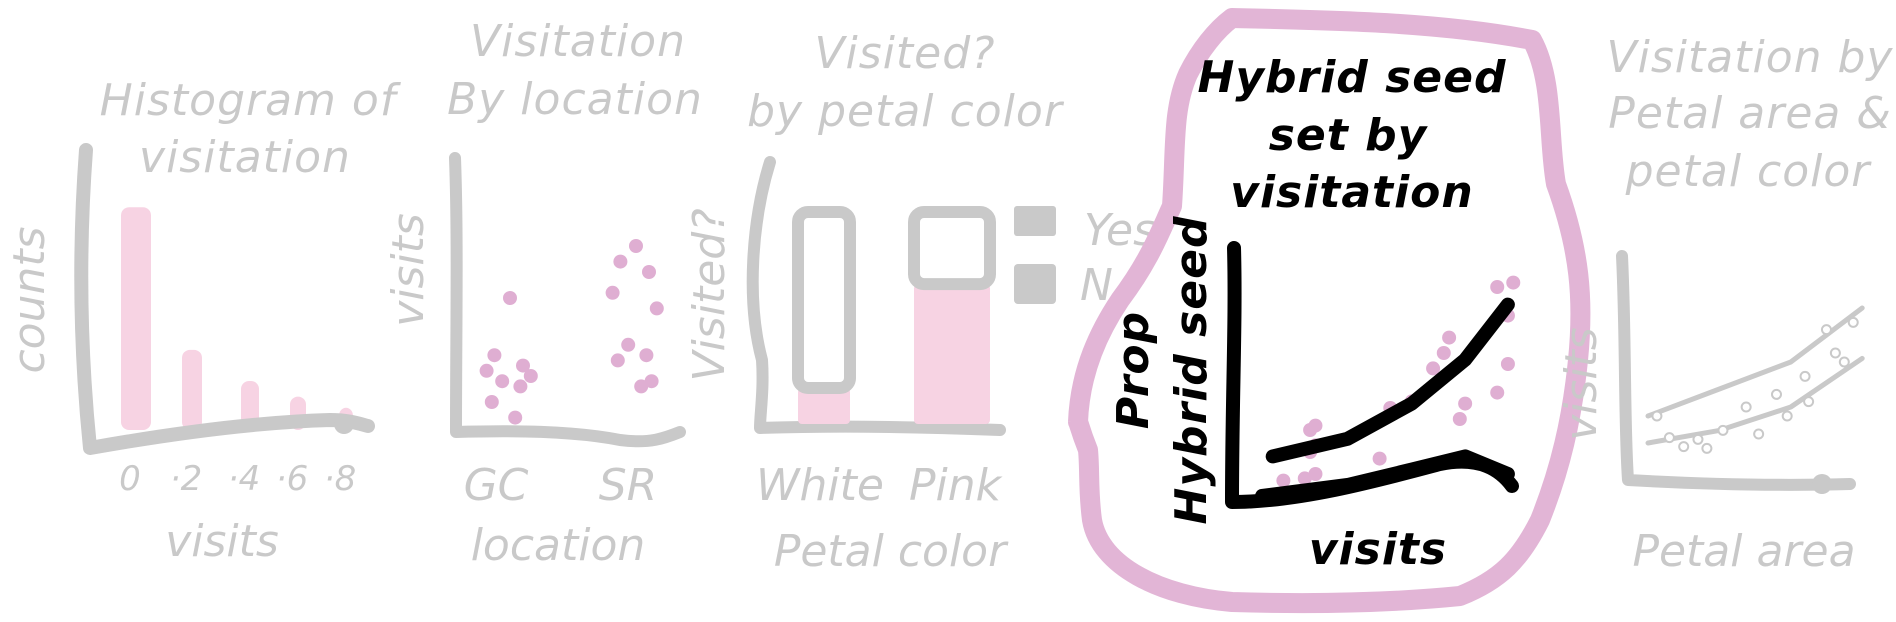  Describe the element at coordinates (408, 270) in the screenshot. I see `location-ylabel: visits` at that location.